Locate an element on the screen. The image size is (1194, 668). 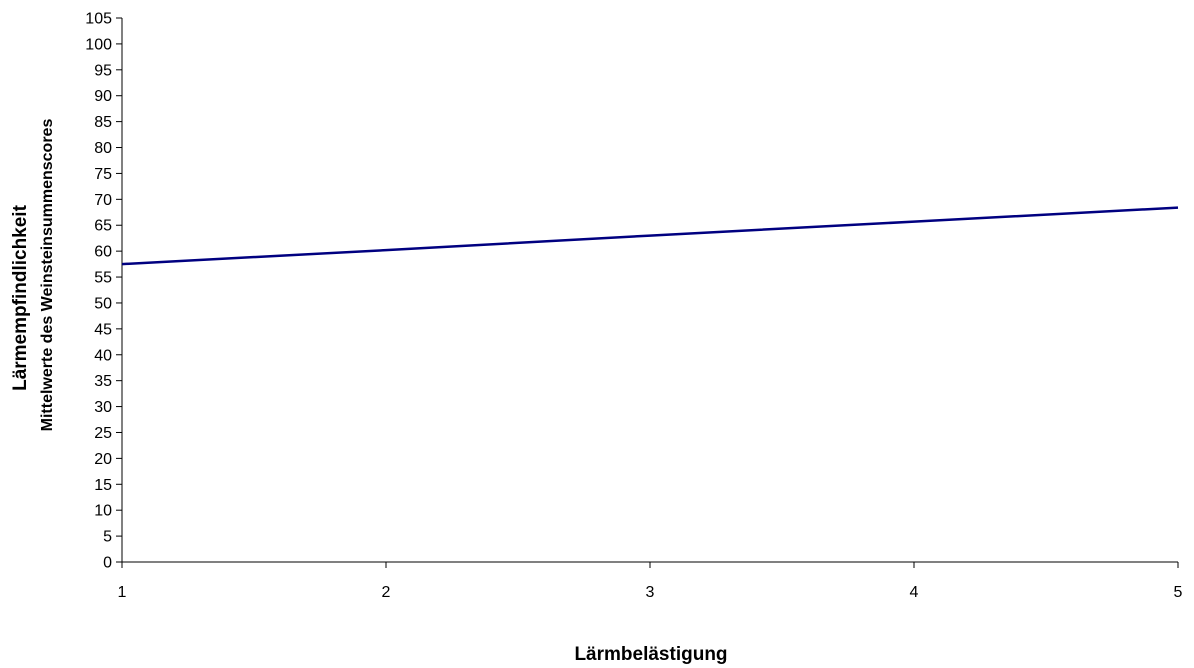
y-tick-label: 10 is located at coordinates (103, 511).